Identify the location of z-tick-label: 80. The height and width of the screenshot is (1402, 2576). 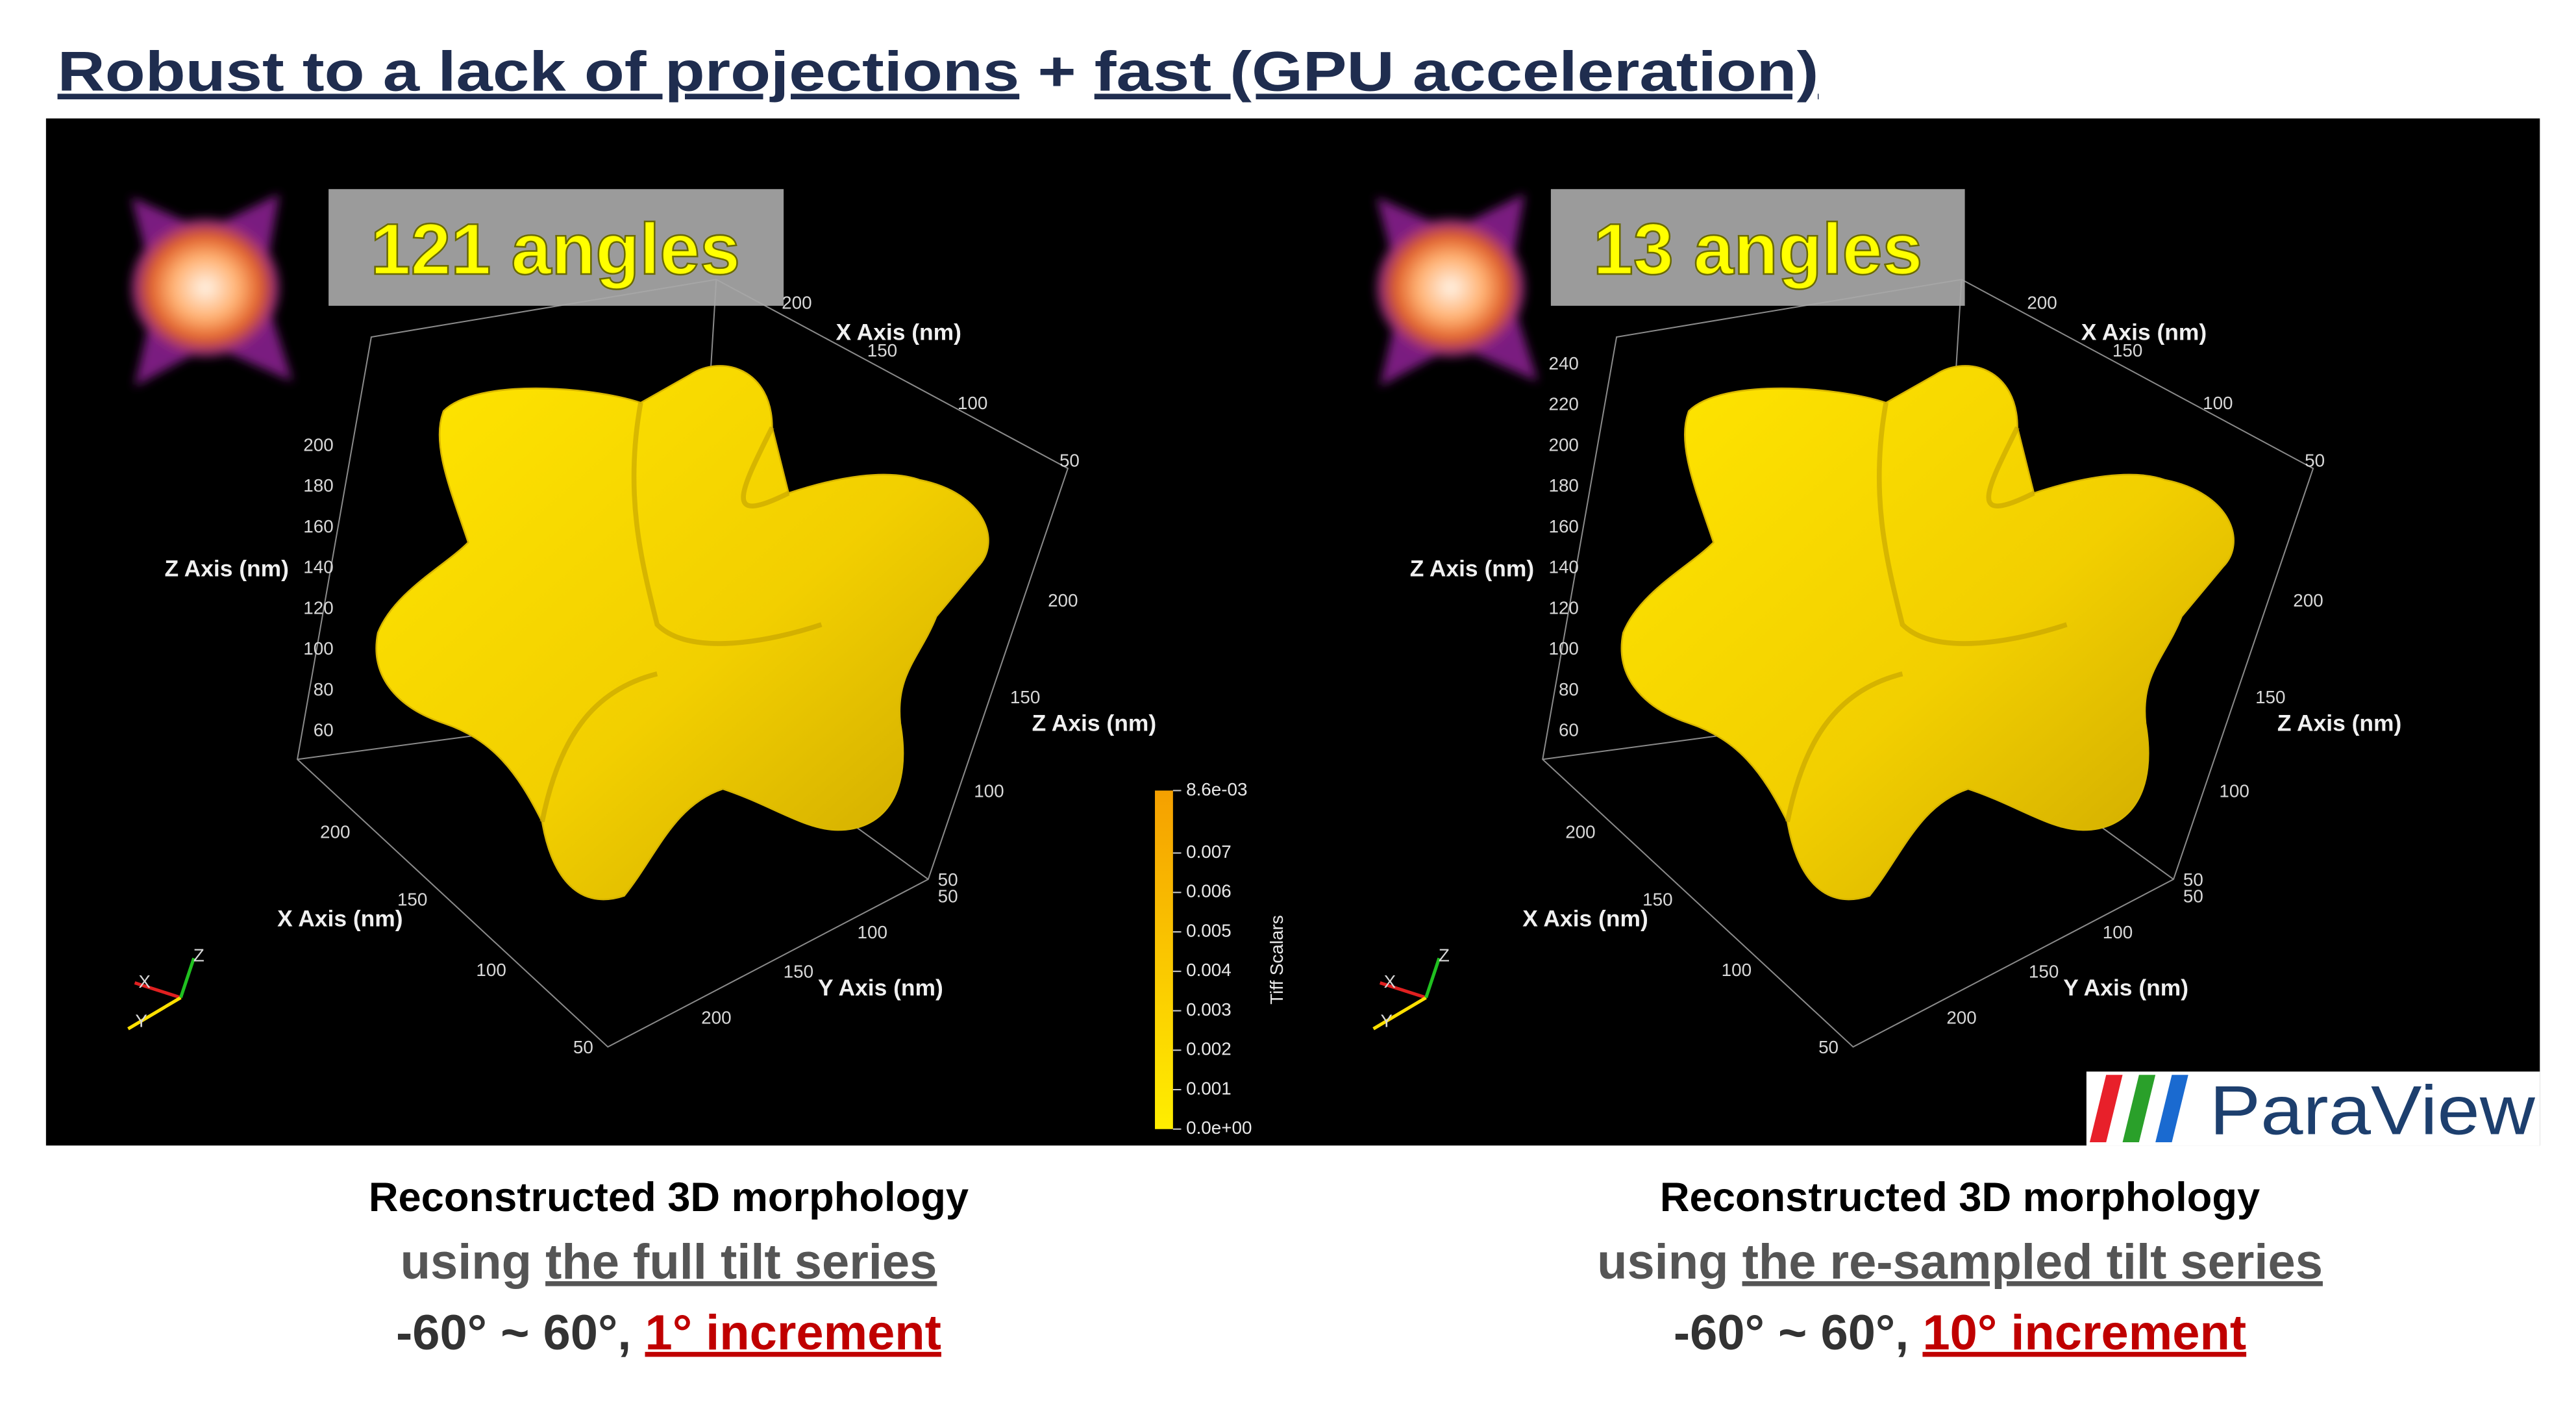
(324, 689).